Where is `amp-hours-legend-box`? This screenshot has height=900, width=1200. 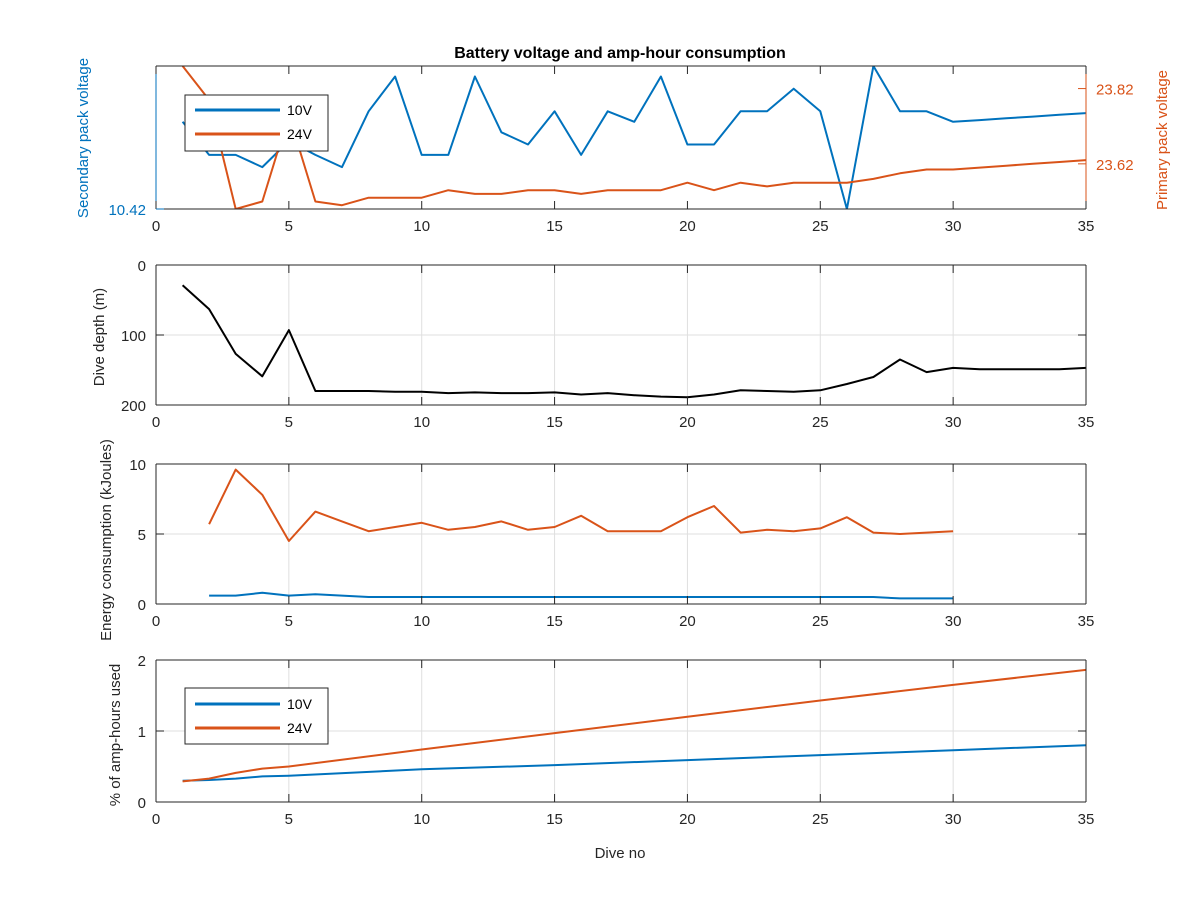 amp-hours-legend-box is located at coordinates (256, 716).